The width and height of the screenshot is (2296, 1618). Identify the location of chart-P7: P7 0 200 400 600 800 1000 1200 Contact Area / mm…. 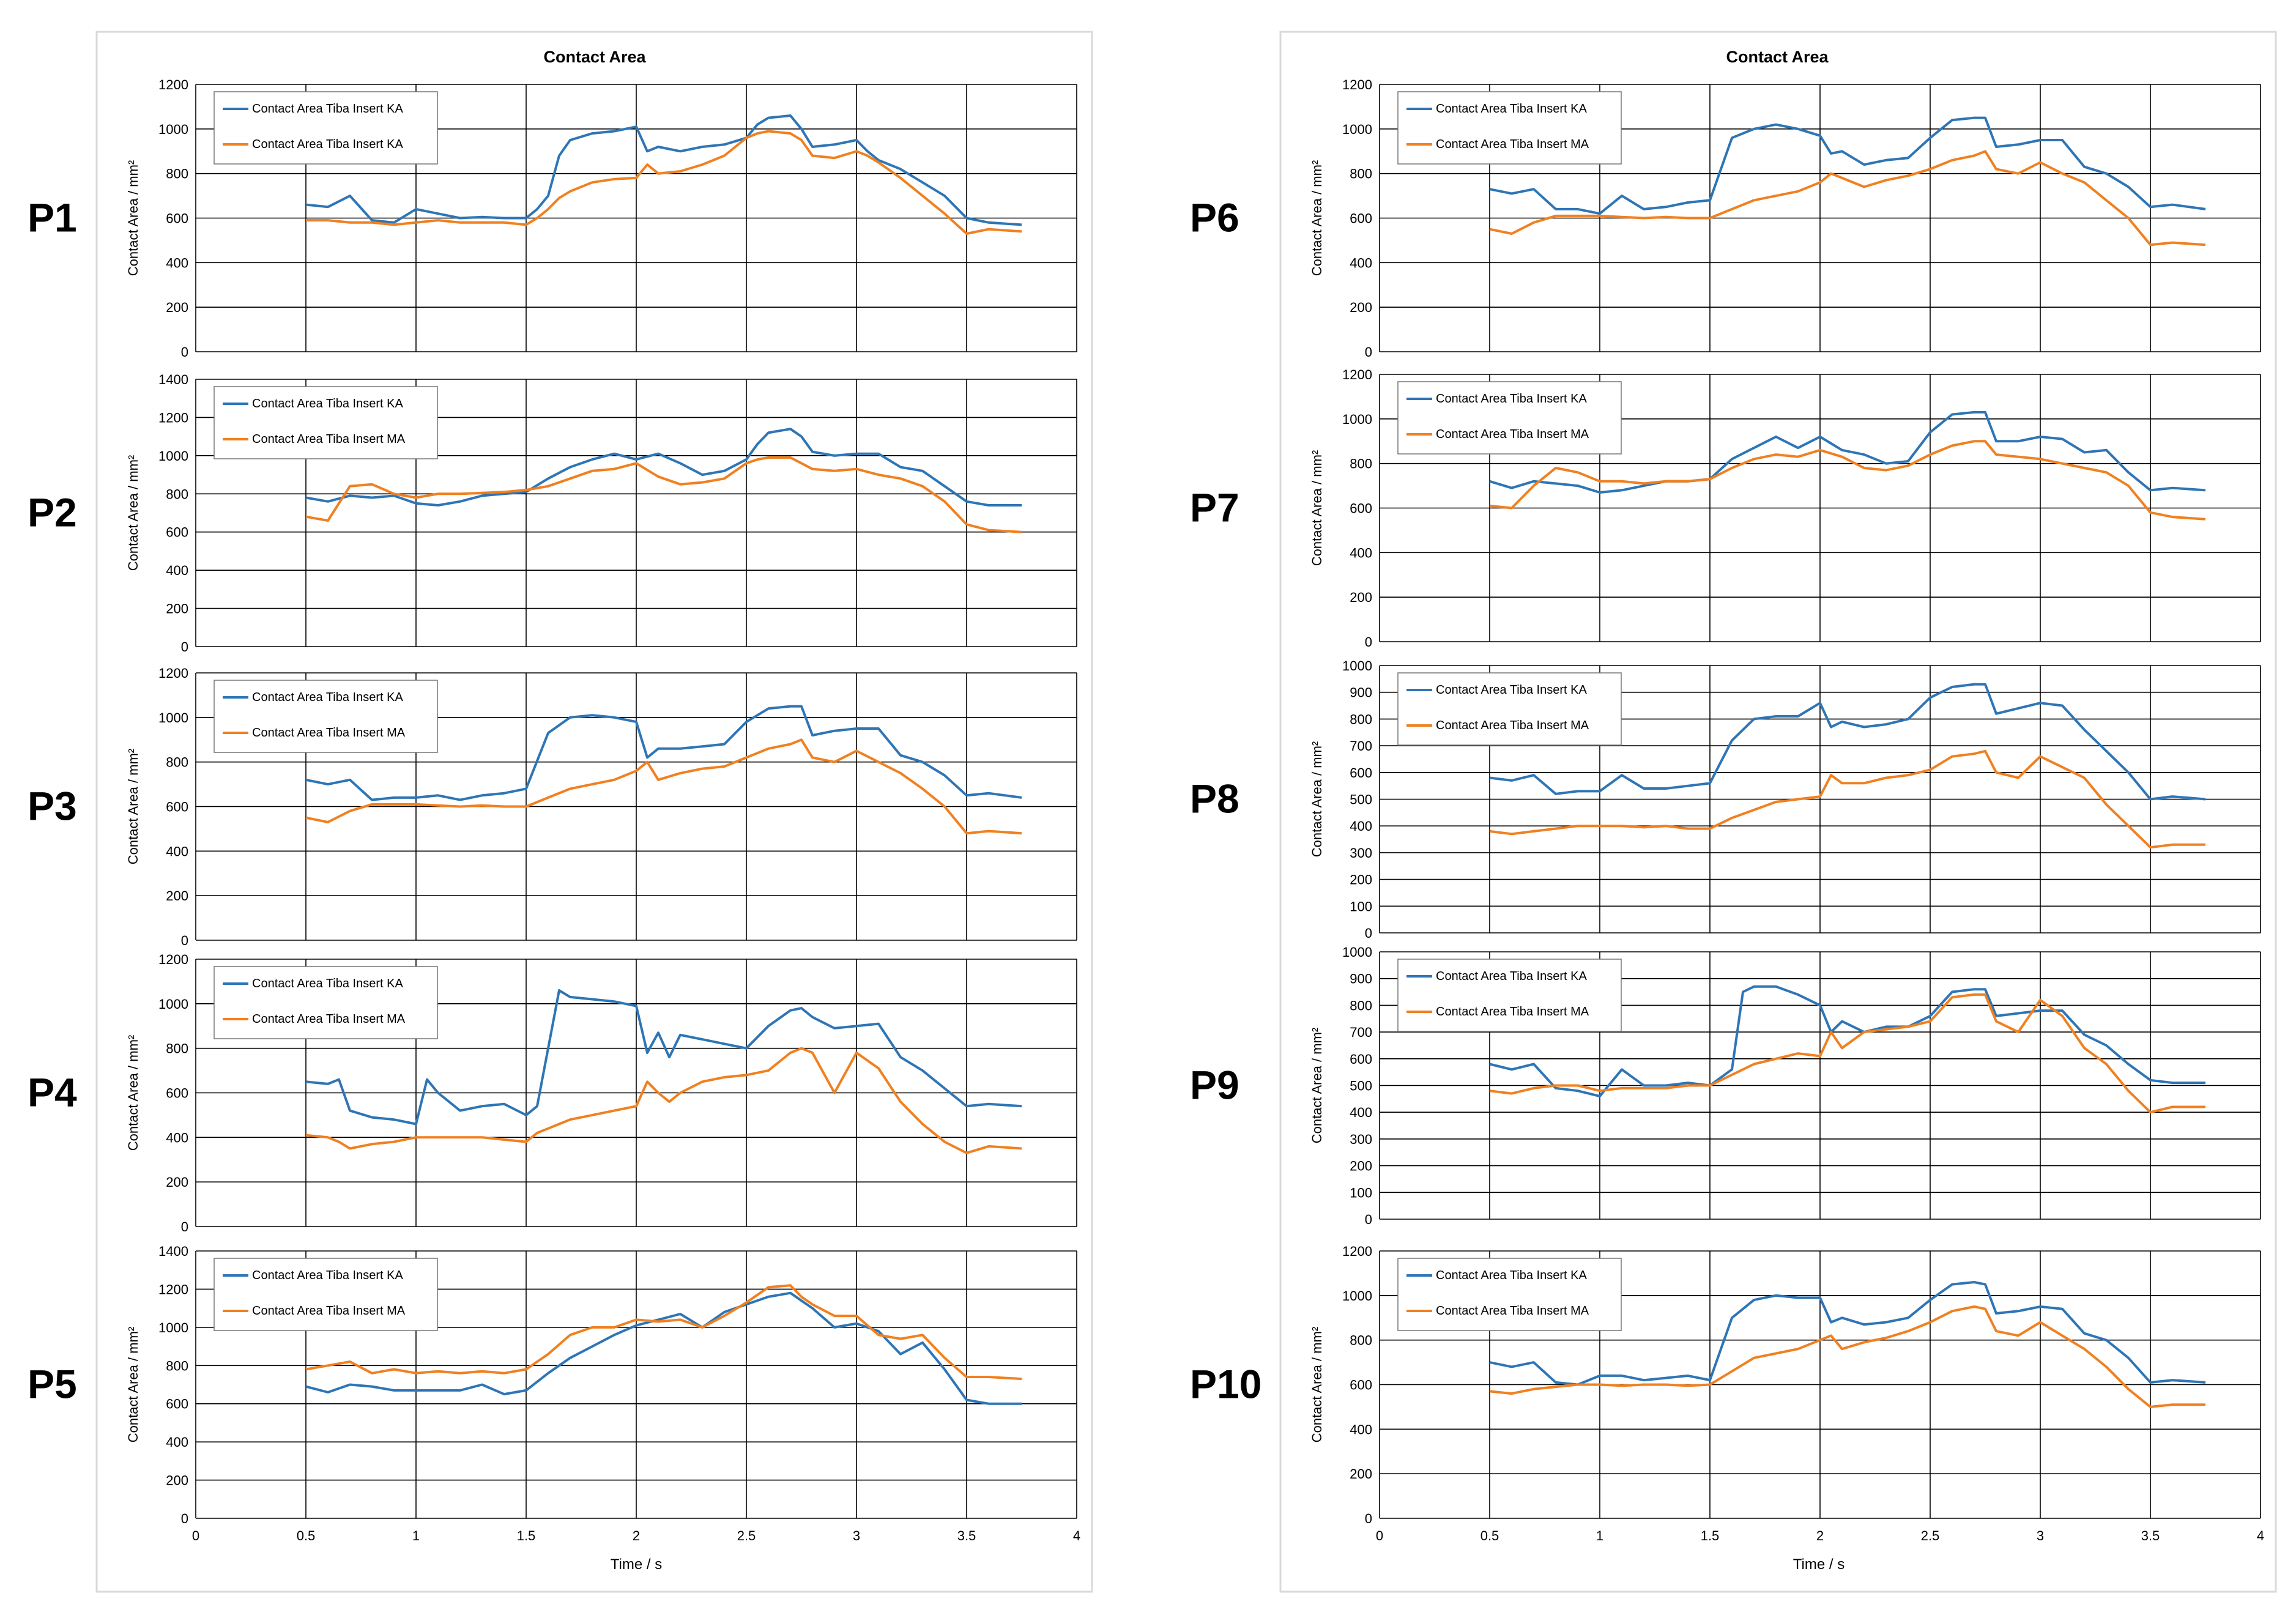
(1725, 508).